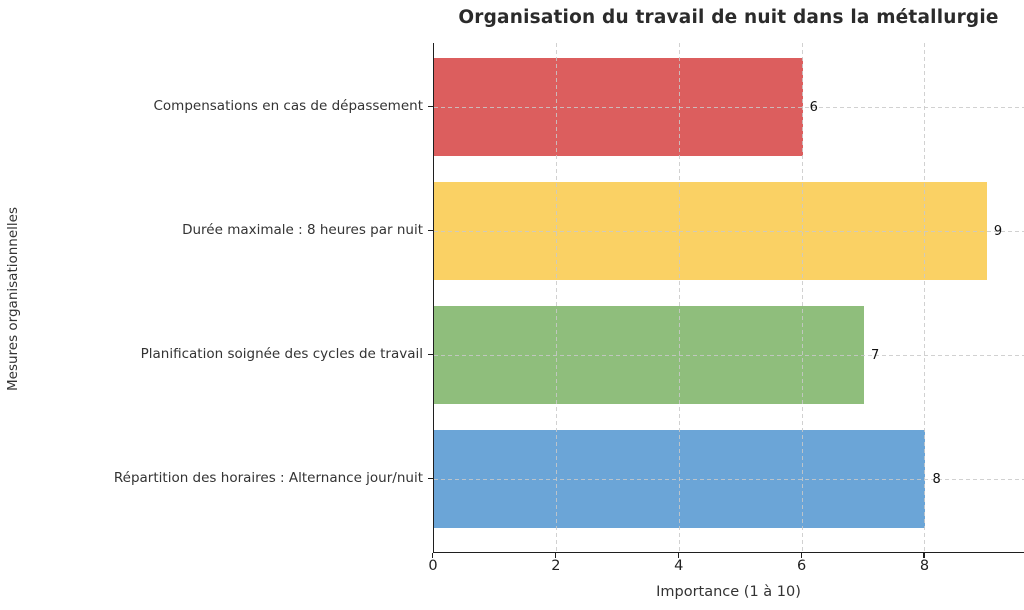 The image size is (1024, 610). I want to click on x-tick-label: 2, so click(556, 566).